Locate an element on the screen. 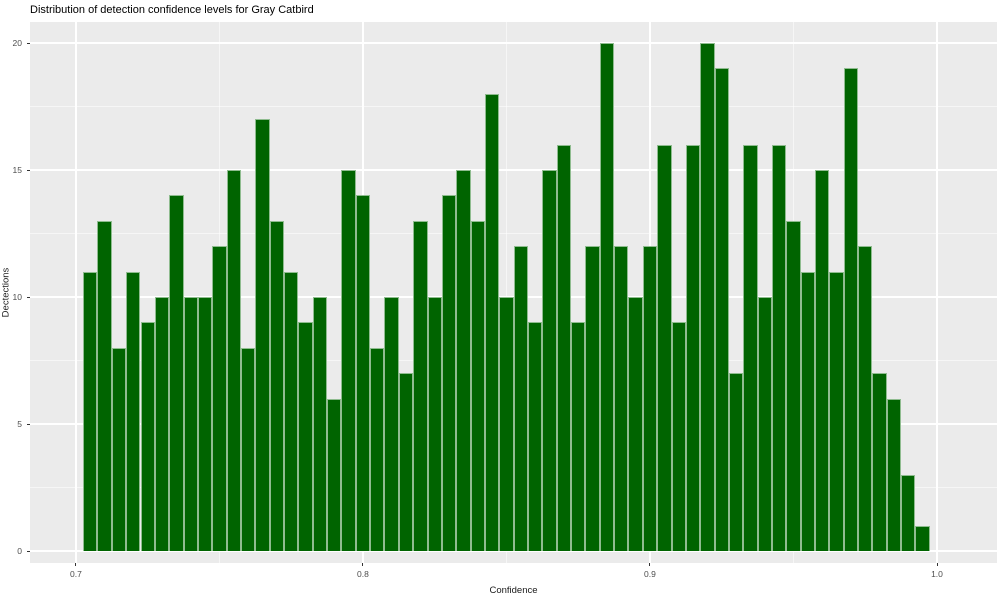 This screenshot has width=1000, height=606. x-tick-label: 0.7 is located at coordinates (76, 574).